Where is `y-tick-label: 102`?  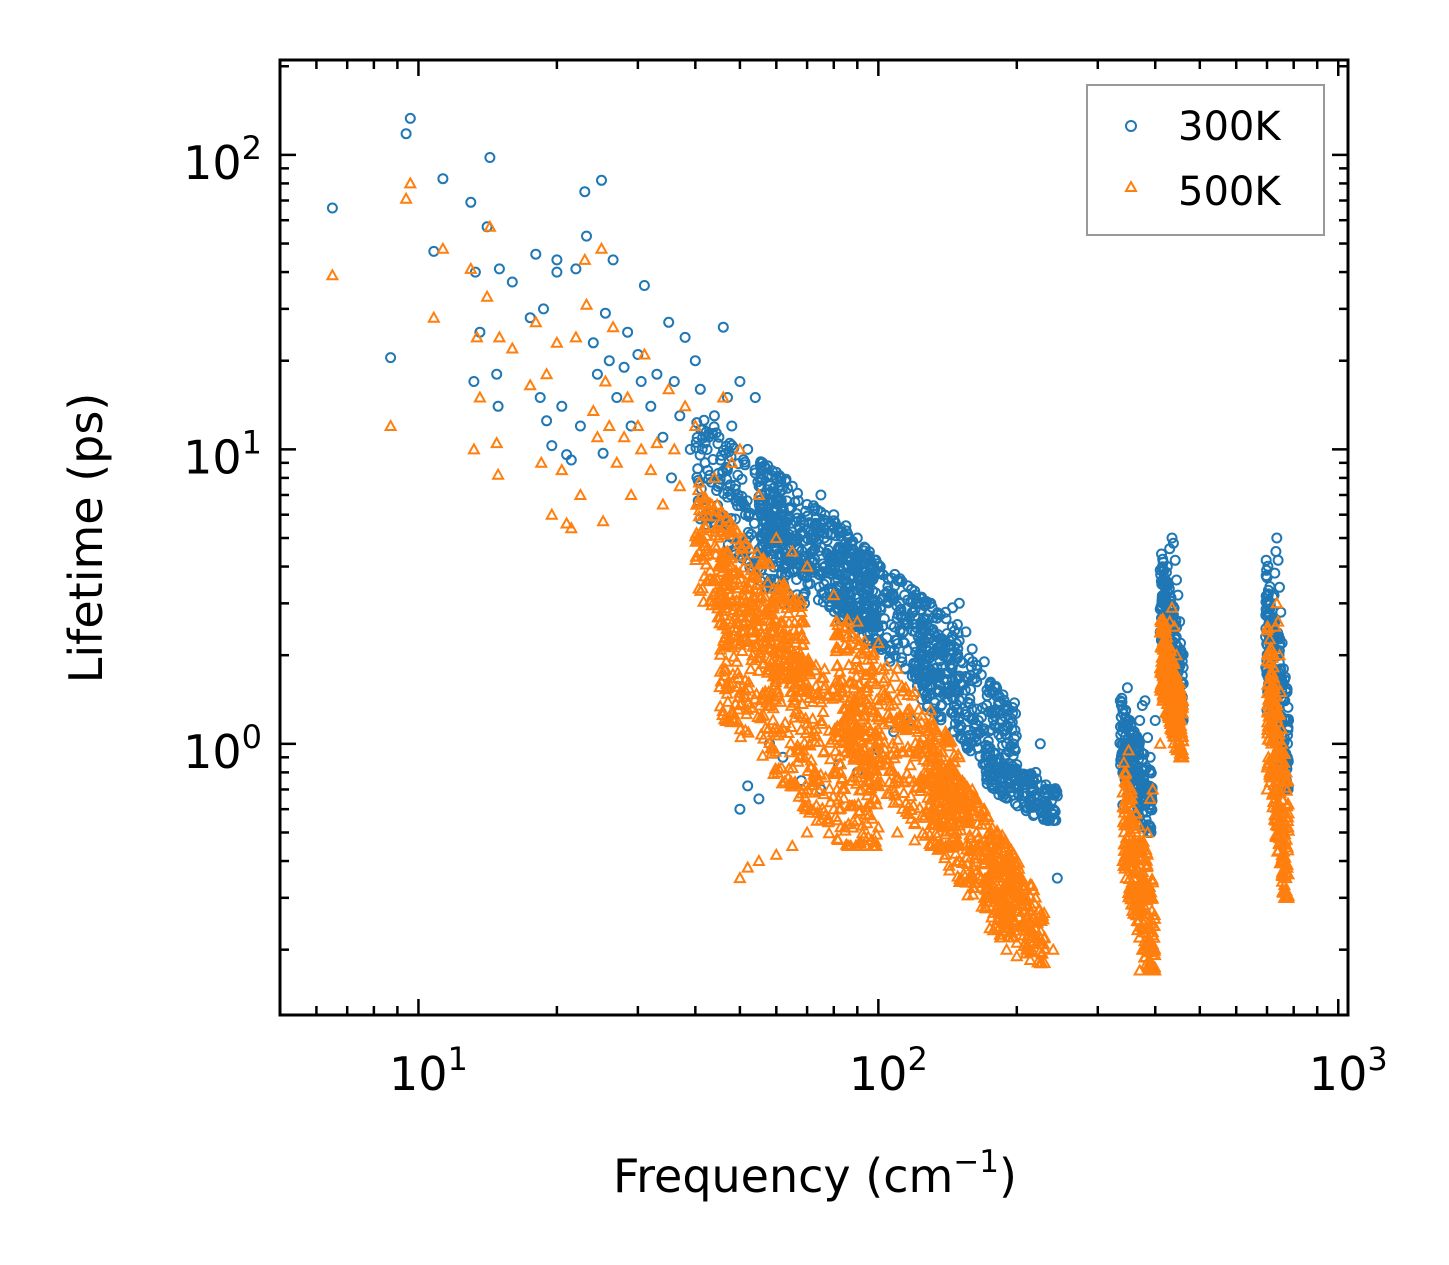
y-tick-label: 102 is located at coordinates (222, 159).